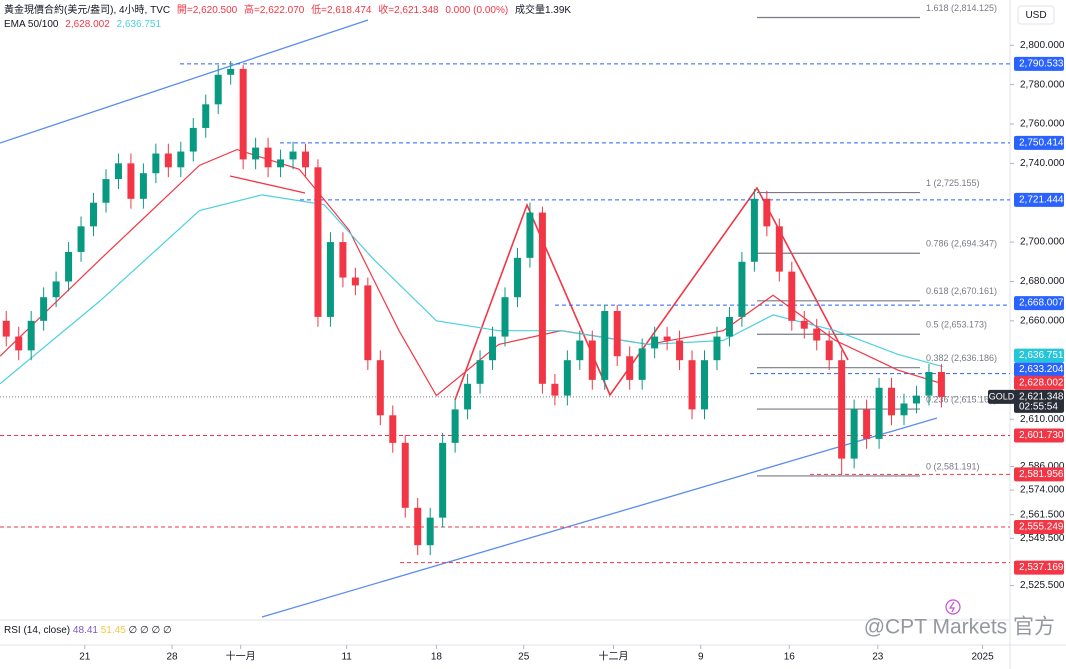 This screenshot has height=669, width=1066. What do you see at coordinates (150, 630) in the screenshot?
I see `rsi-value: ∅ ∅ ∅ ∅` at bounding box center [150, 630].